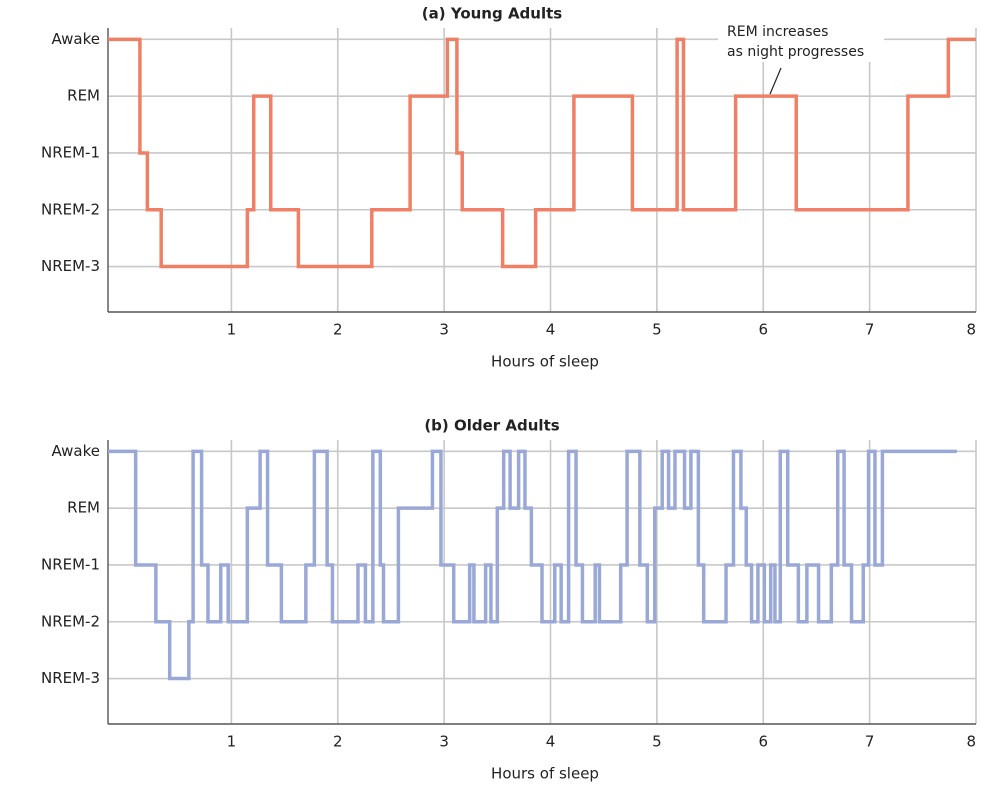  What do you see at coordinates (777, 32) in the screenshot?
I see `annotation: REM increases` at bounding box center [777, 32].